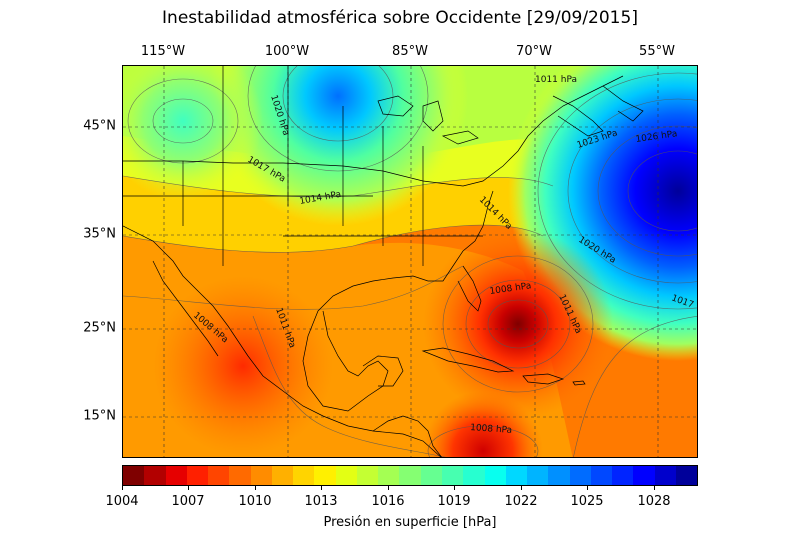  Describe the element at coordinates (188, 501) in the screenshot. I see `colorbar-tick-label: 1007` at that location.